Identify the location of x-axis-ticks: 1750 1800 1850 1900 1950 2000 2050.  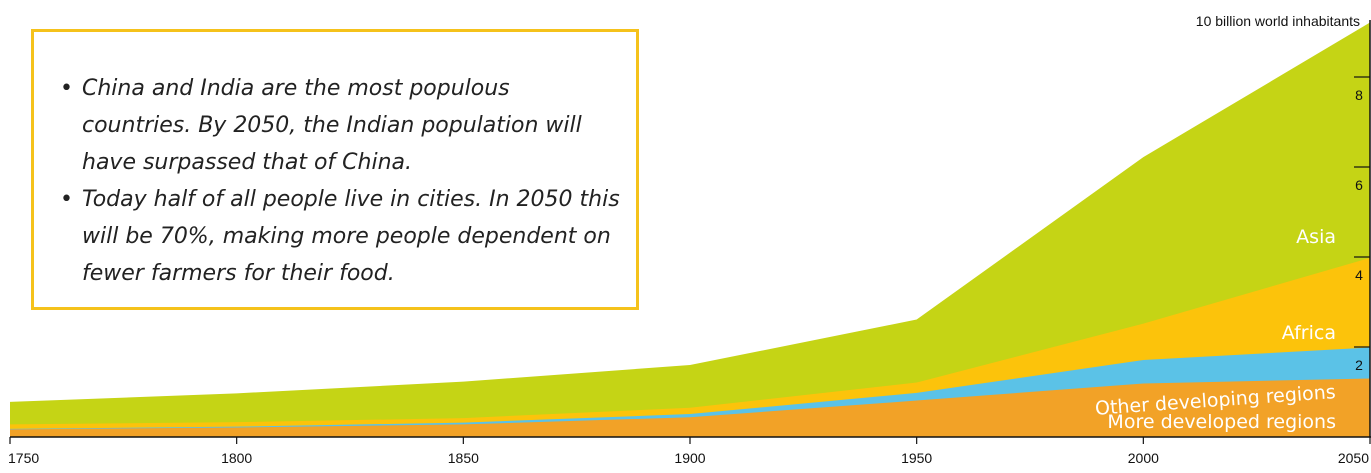
(689, 451).